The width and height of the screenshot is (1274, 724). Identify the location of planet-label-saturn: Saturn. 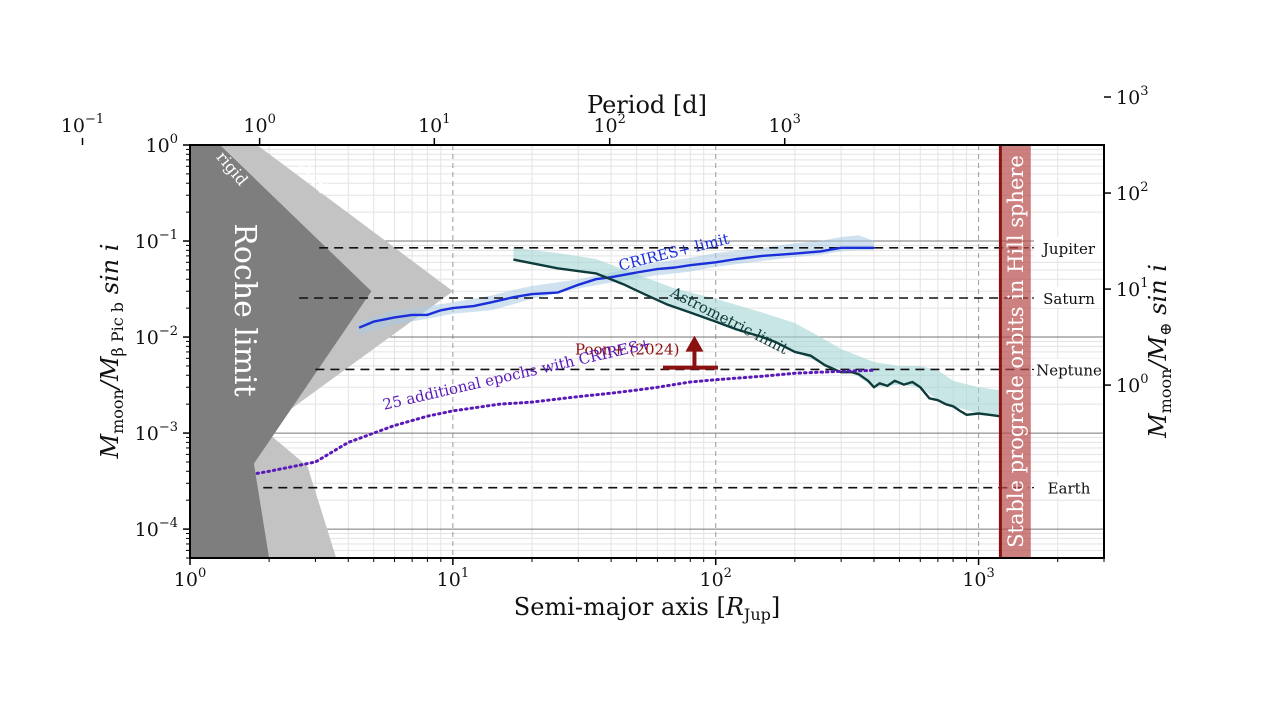
(1069, 299).